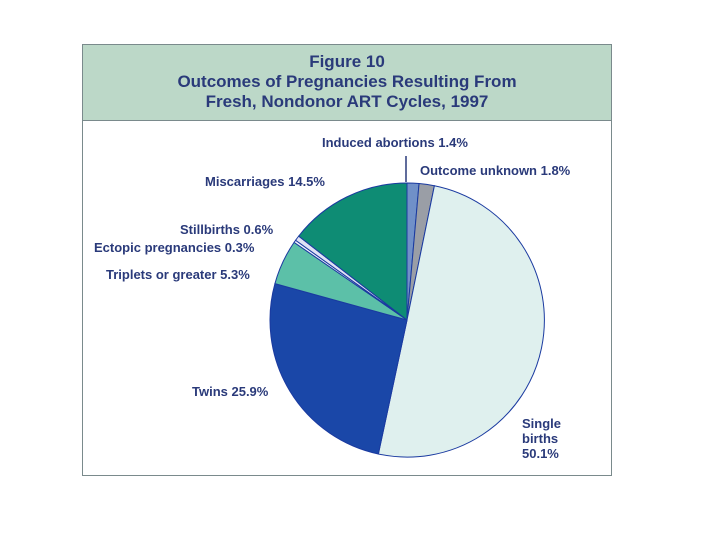 Image resolution: width=720 pixels, height=540 pixels. I want to click on label-ectopic-pregnancies: Ectopic pregnancies 0.3%, so click(174, 247).